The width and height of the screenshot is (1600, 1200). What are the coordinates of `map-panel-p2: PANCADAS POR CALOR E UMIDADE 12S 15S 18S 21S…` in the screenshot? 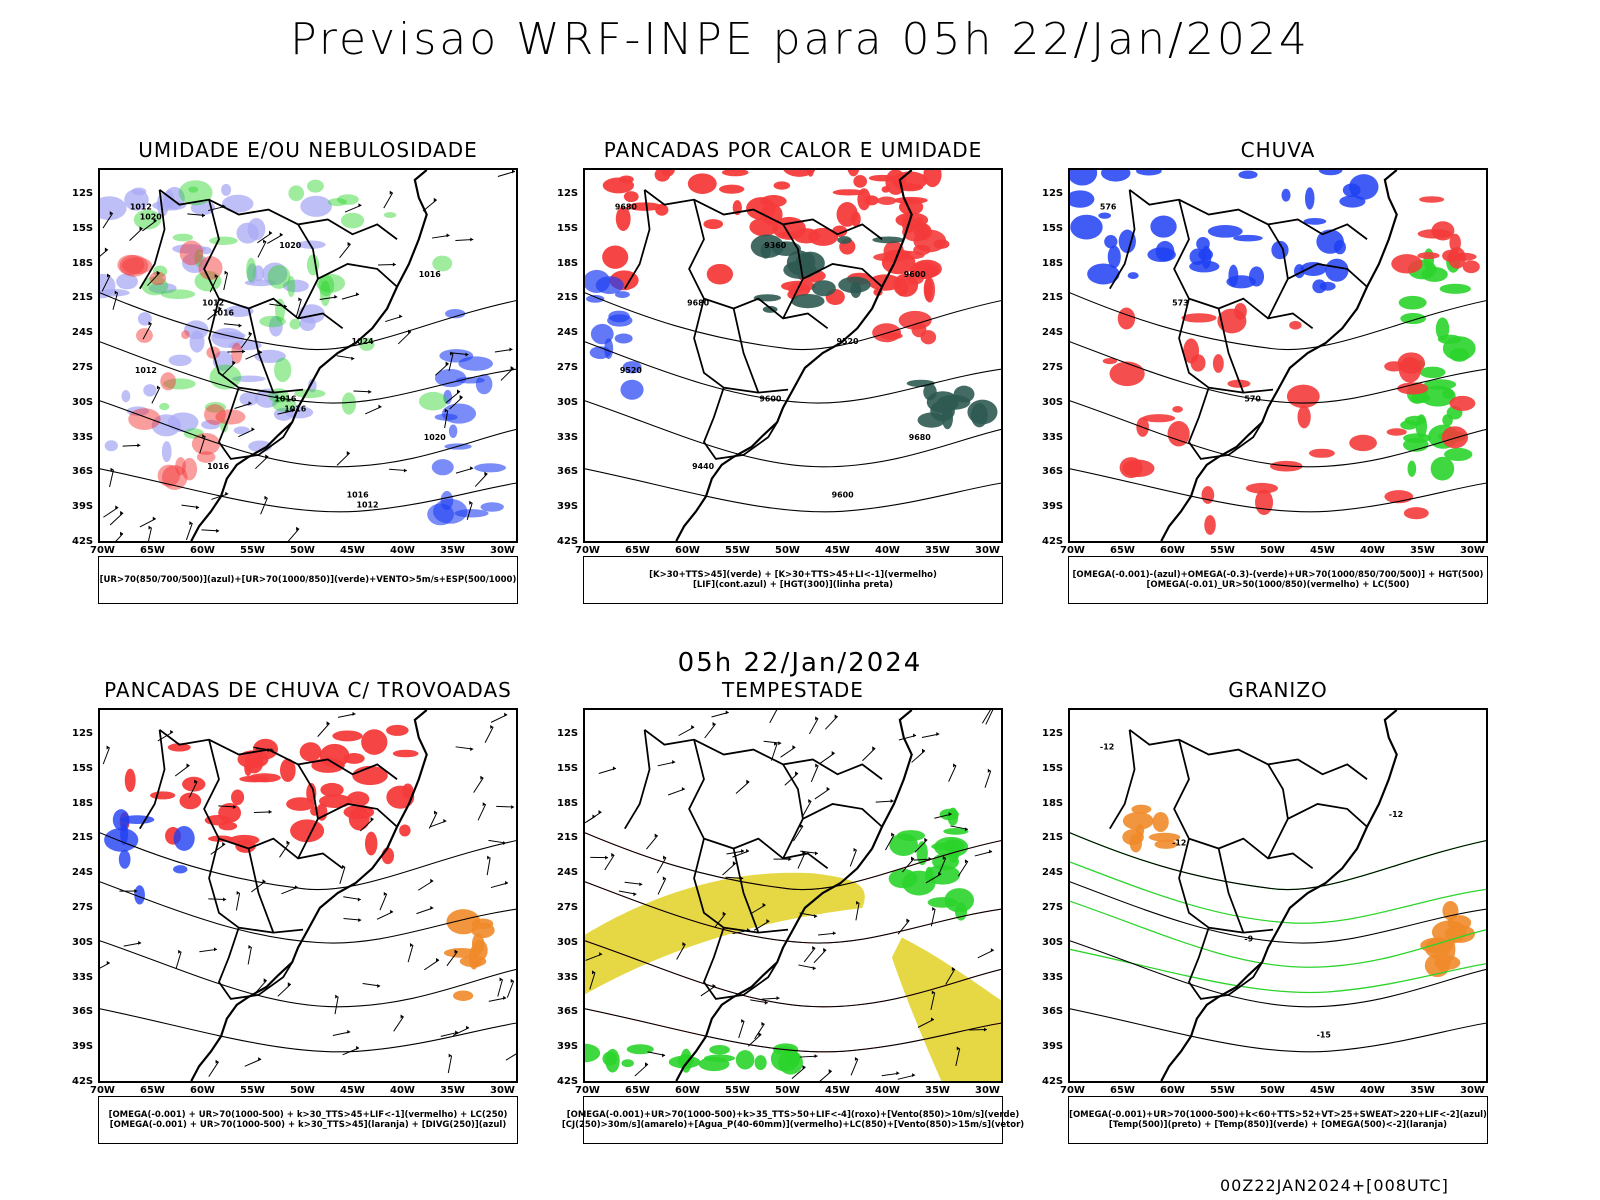 It's located at (744, 383).